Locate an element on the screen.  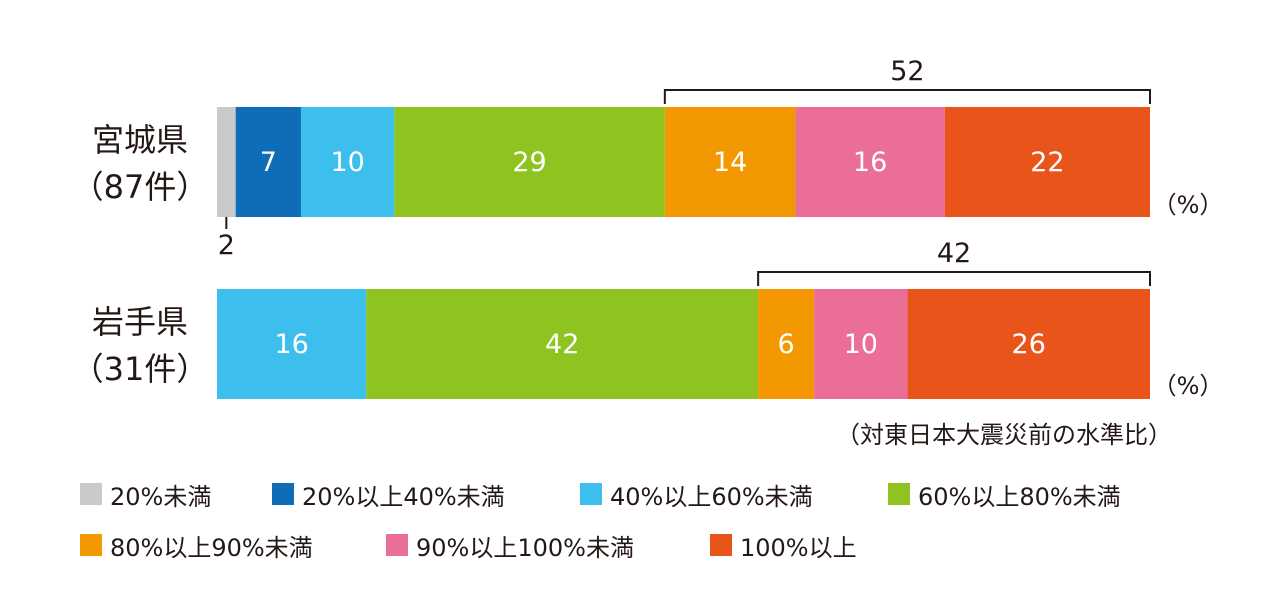
chart-note: （対東日本大震災前の水準比） is located at coordinates (1004, 435).